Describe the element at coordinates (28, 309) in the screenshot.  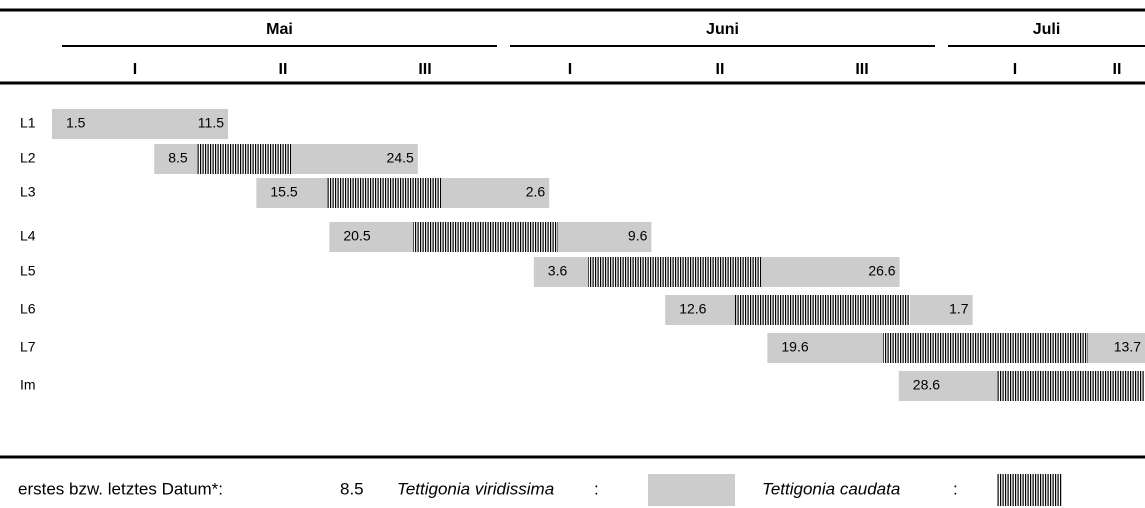
I see `row-label: L6` at that location.